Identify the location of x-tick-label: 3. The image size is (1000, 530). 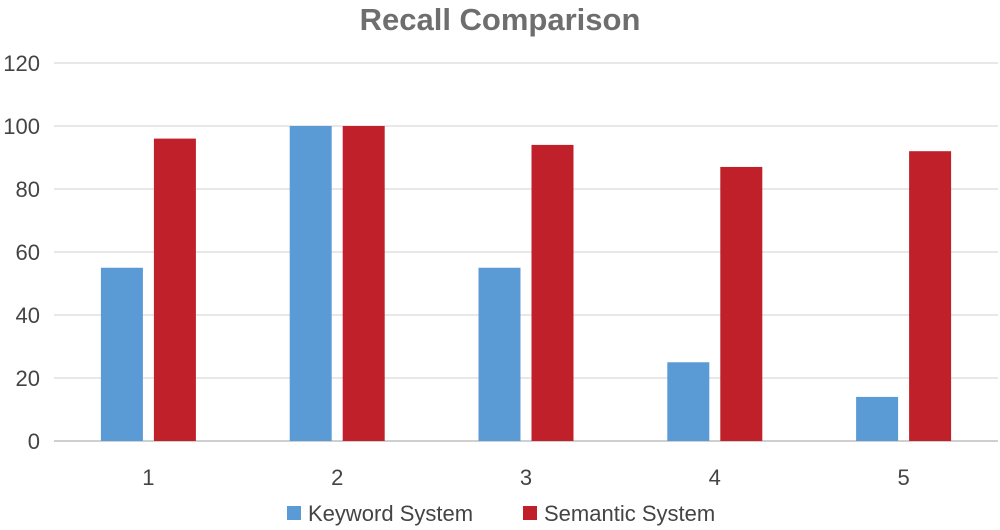
(526, 477).